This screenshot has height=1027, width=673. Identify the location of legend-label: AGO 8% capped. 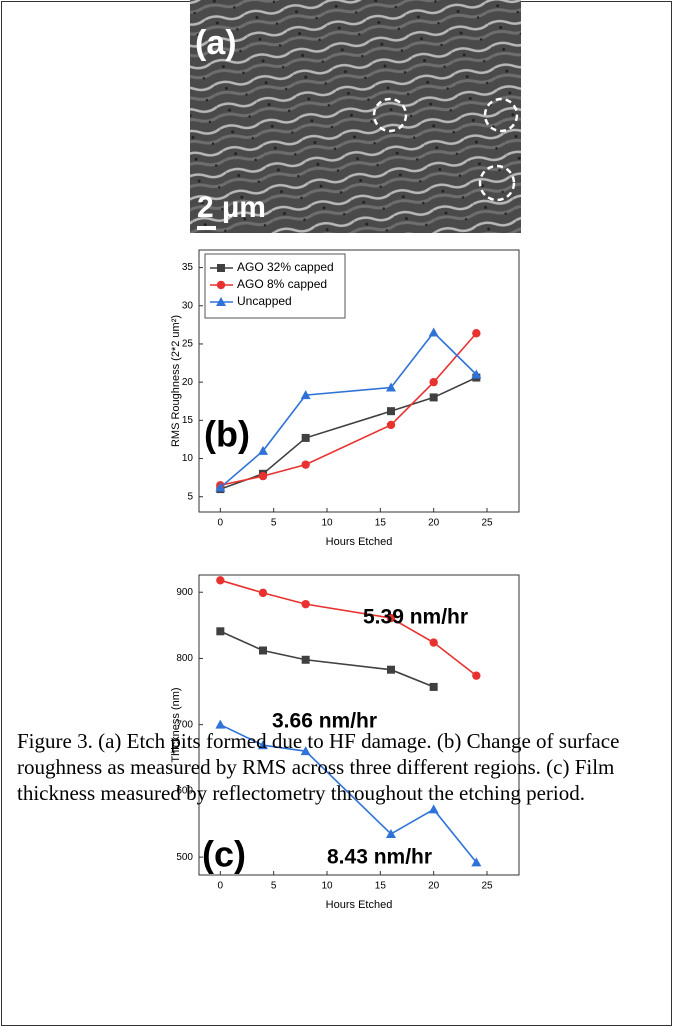
(282, 284).